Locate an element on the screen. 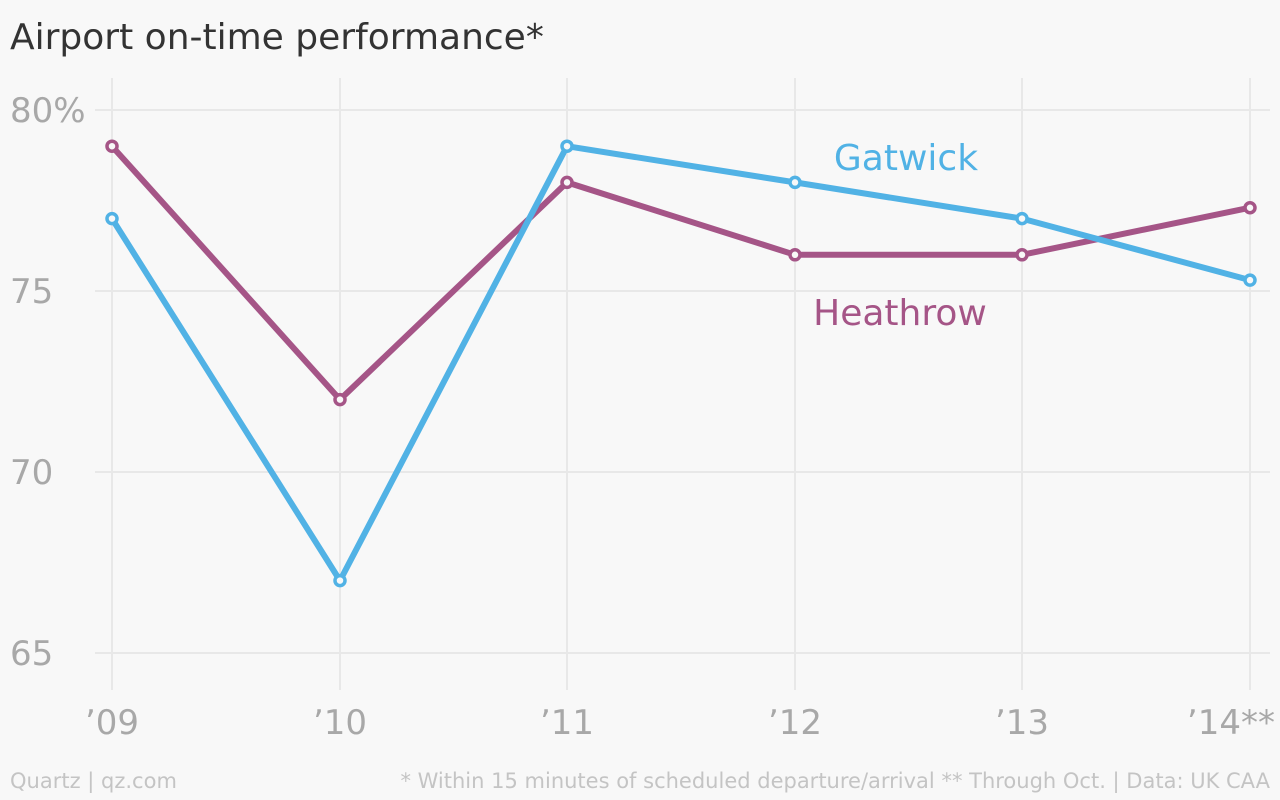  x-tick-label: ’14** is located at coordinates (1231, 723).